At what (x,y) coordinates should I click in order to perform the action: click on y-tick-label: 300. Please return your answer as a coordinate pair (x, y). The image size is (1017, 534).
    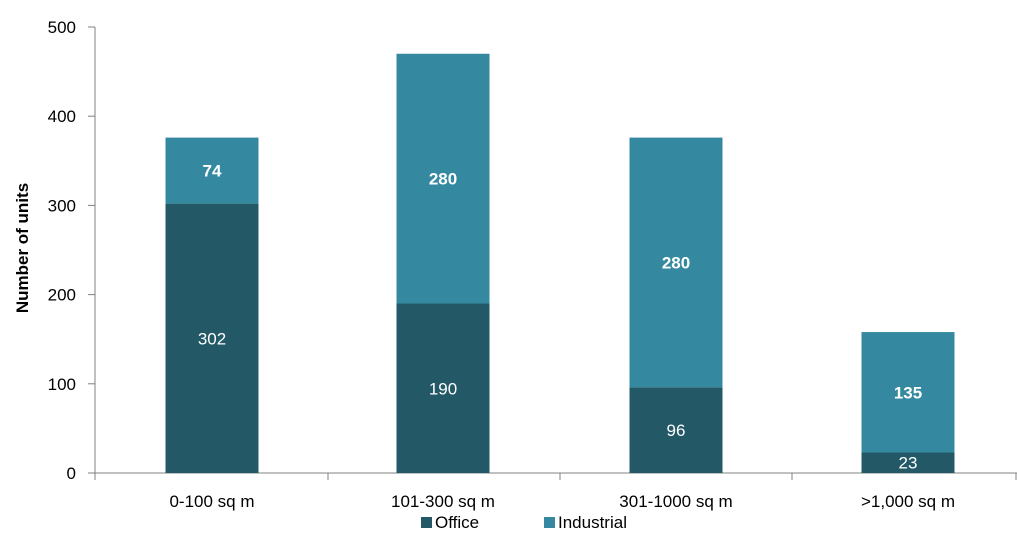
    Looking at the image, I should click on (62, 205).